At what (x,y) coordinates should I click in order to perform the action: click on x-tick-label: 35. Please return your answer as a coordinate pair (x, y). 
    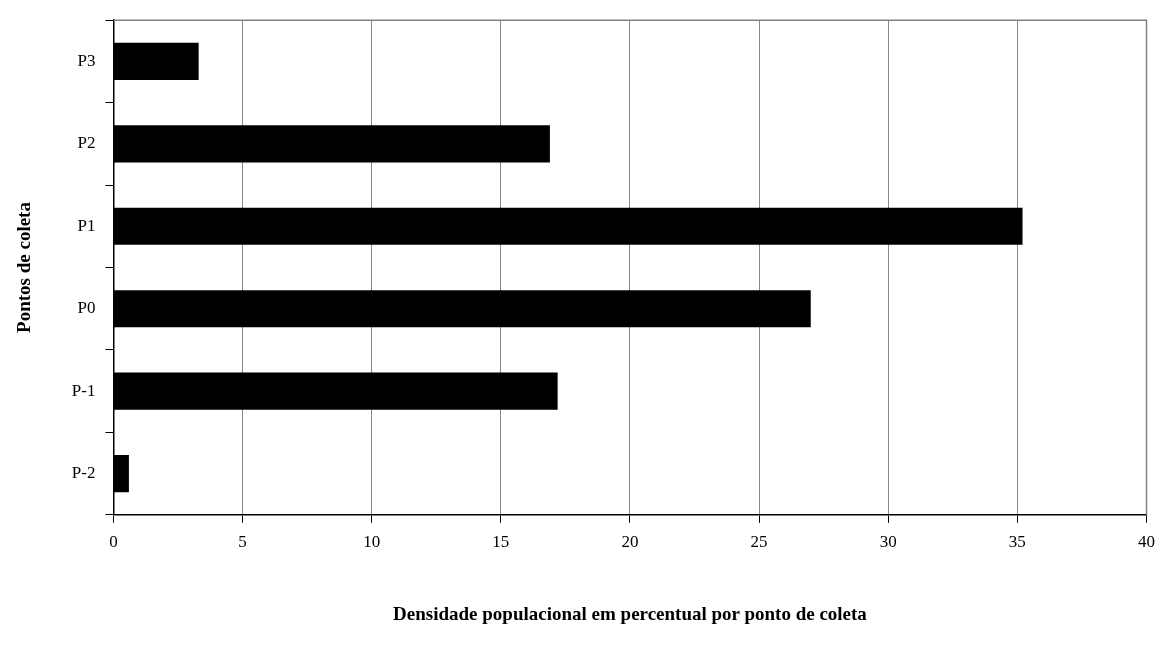
    Looking at the image, I should click on (1017, 542).